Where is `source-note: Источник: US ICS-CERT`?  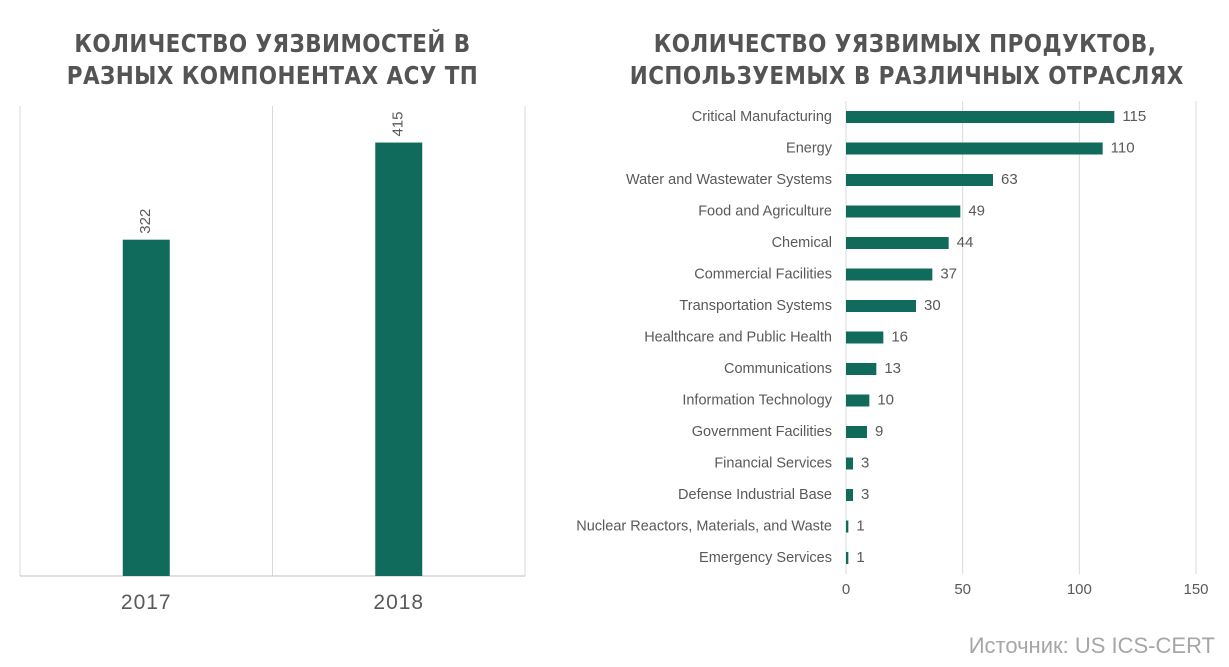
source-note: Источник: US ICS-CERT is located at coordinates (1091, 645).